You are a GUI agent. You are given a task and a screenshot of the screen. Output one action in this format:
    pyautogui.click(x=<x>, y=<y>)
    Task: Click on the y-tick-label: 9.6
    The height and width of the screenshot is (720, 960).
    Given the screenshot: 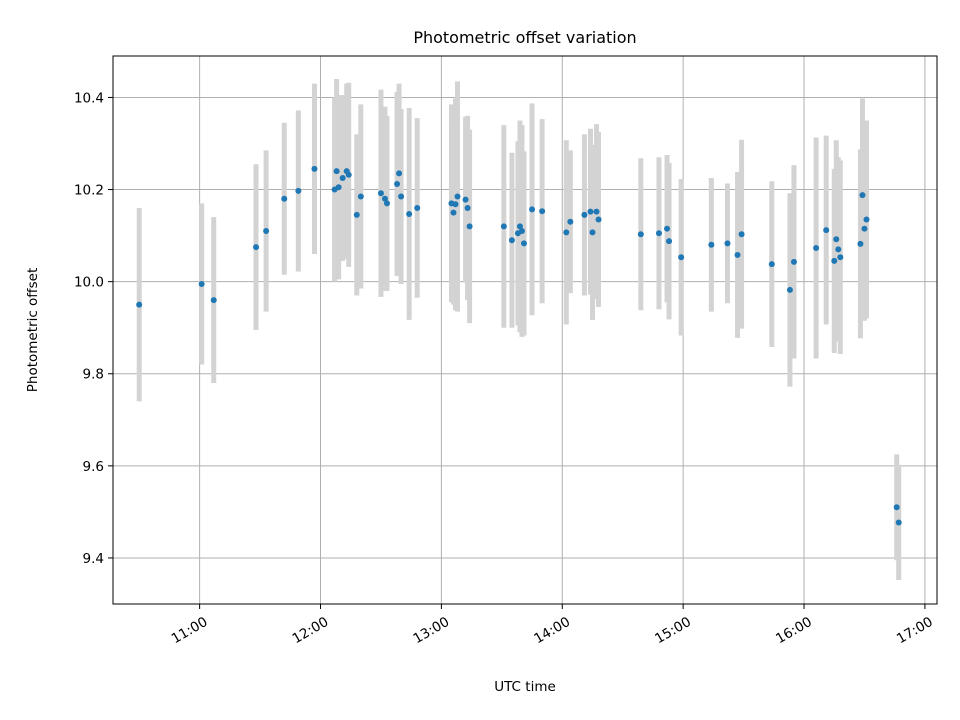 What is the action you would take?
    pyautogui.click(x=93, y=467)
    